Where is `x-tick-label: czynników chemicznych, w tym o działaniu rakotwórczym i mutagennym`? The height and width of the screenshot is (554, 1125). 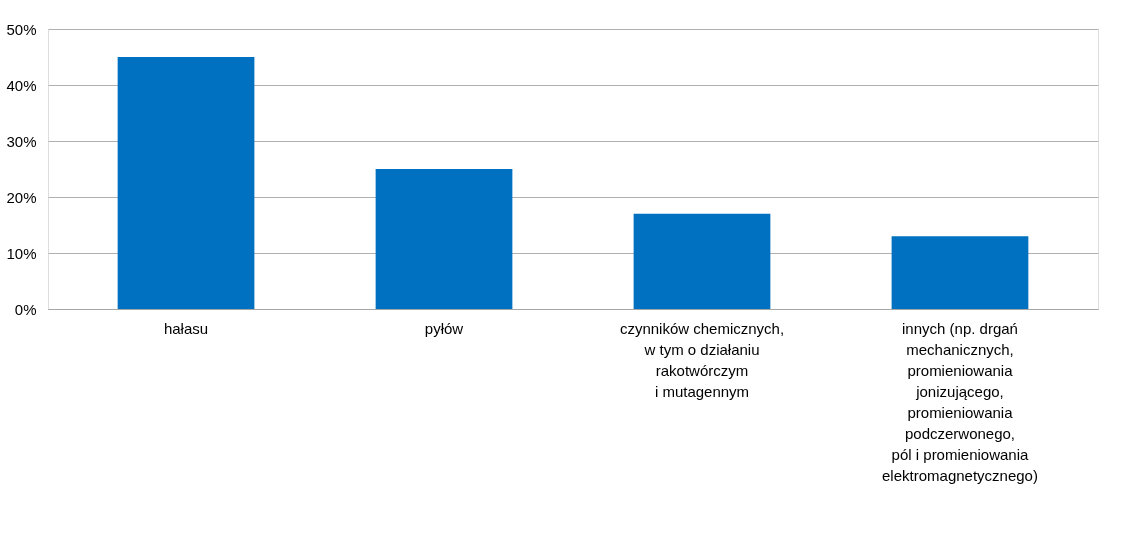 x-tick-label: czynników chemicznych, w tym o działaniu rakotwórczym i mutagennym is located at coordinates (702, 359).